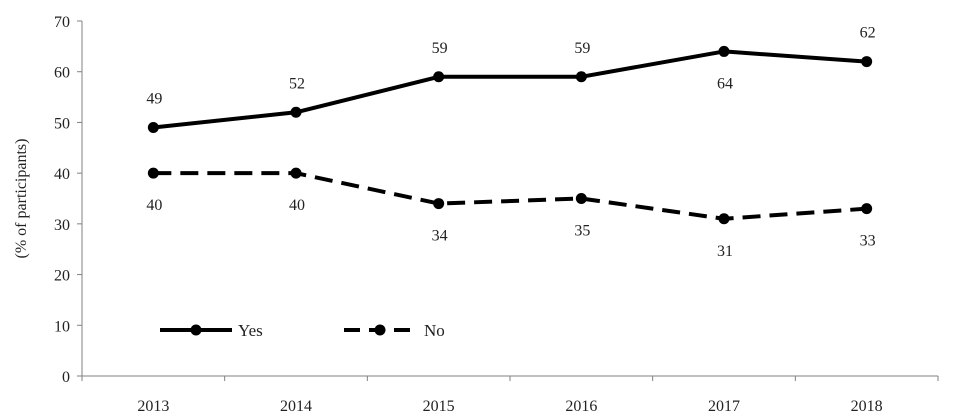 This screenshot has width=966, height=417. Describe the element at coordinates (62, 174) in the screenshot. I see `y-tick-label: 40` at that location.